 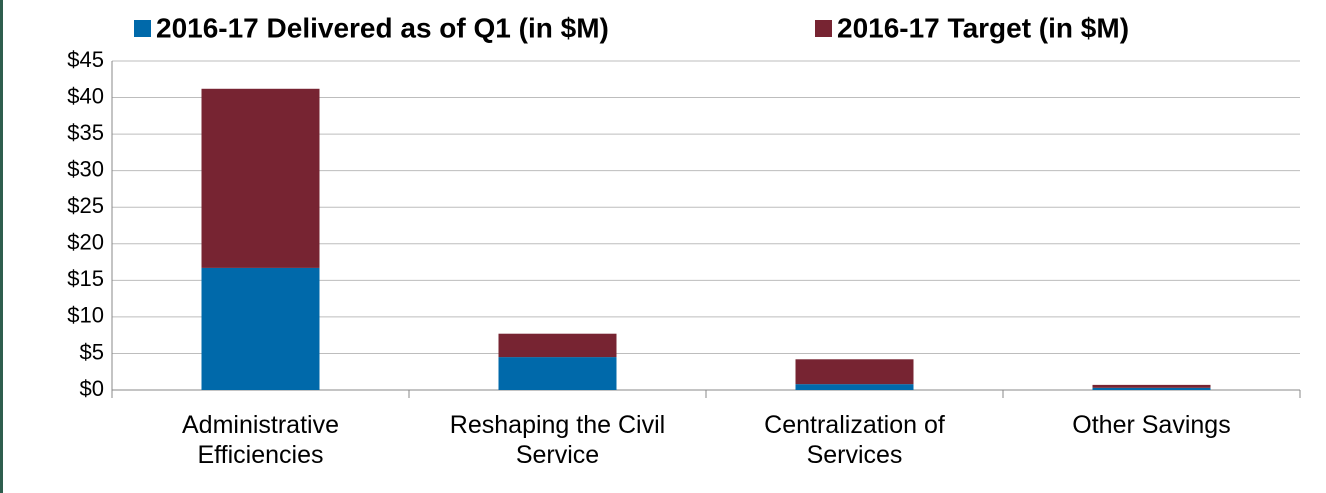 What do you see at coordinates (85, 168) in the screenshot?
I see `y-tick-label: $30` at bounding box center [85, 168].